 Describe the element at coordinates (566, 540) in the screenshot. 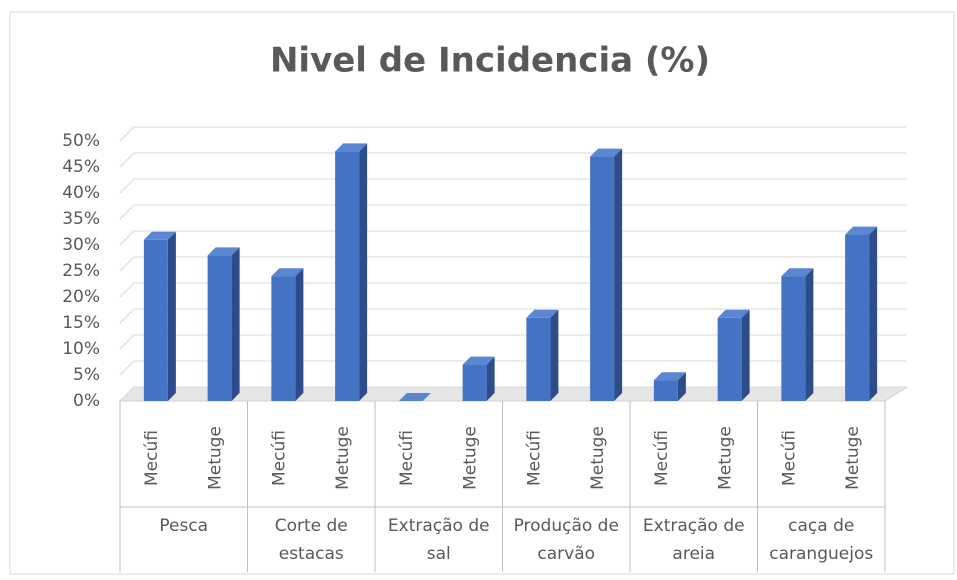

I see `group-label: Produção de carvão` at that location.